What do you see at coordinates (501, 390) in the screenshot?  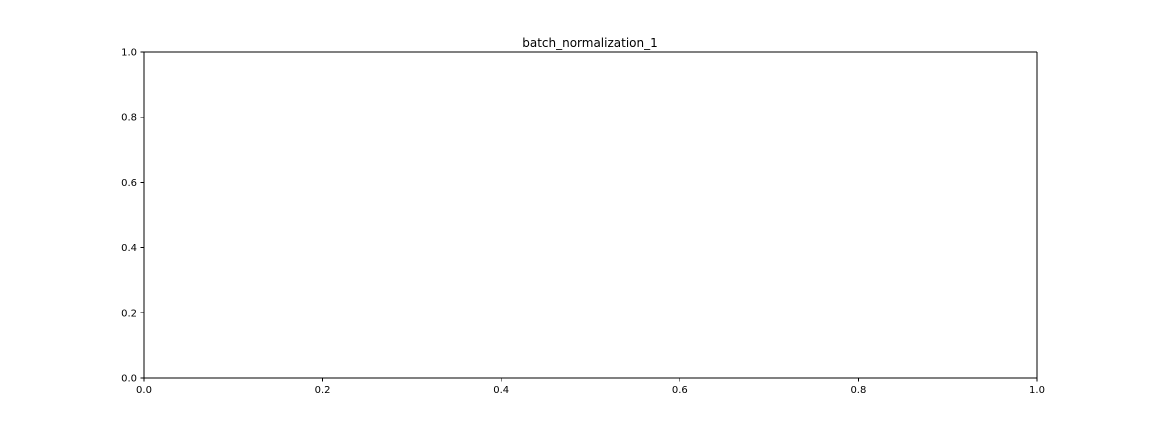 I see `x-tick-label: 0.4` at bounding box center [501, 390].